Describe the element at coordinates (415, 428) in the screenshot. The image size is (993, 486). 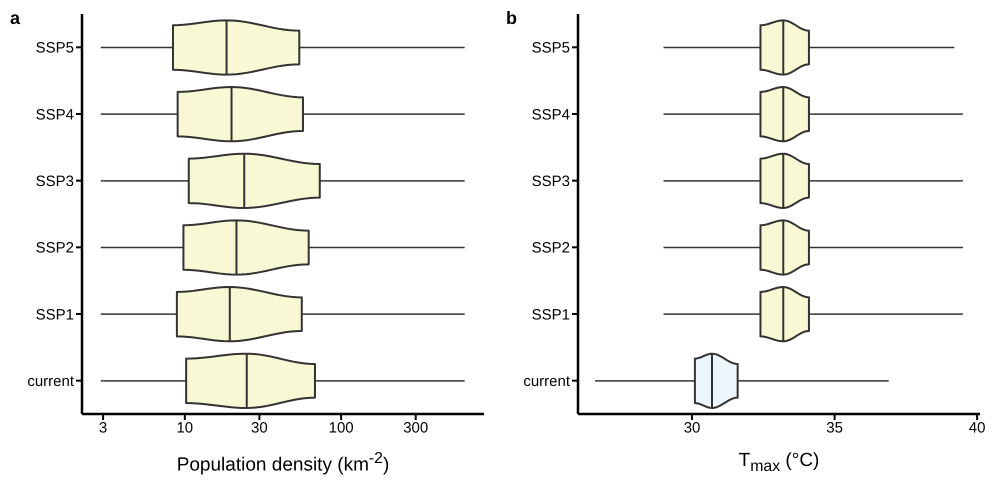
I see `x-tick-label: 300` at that location.